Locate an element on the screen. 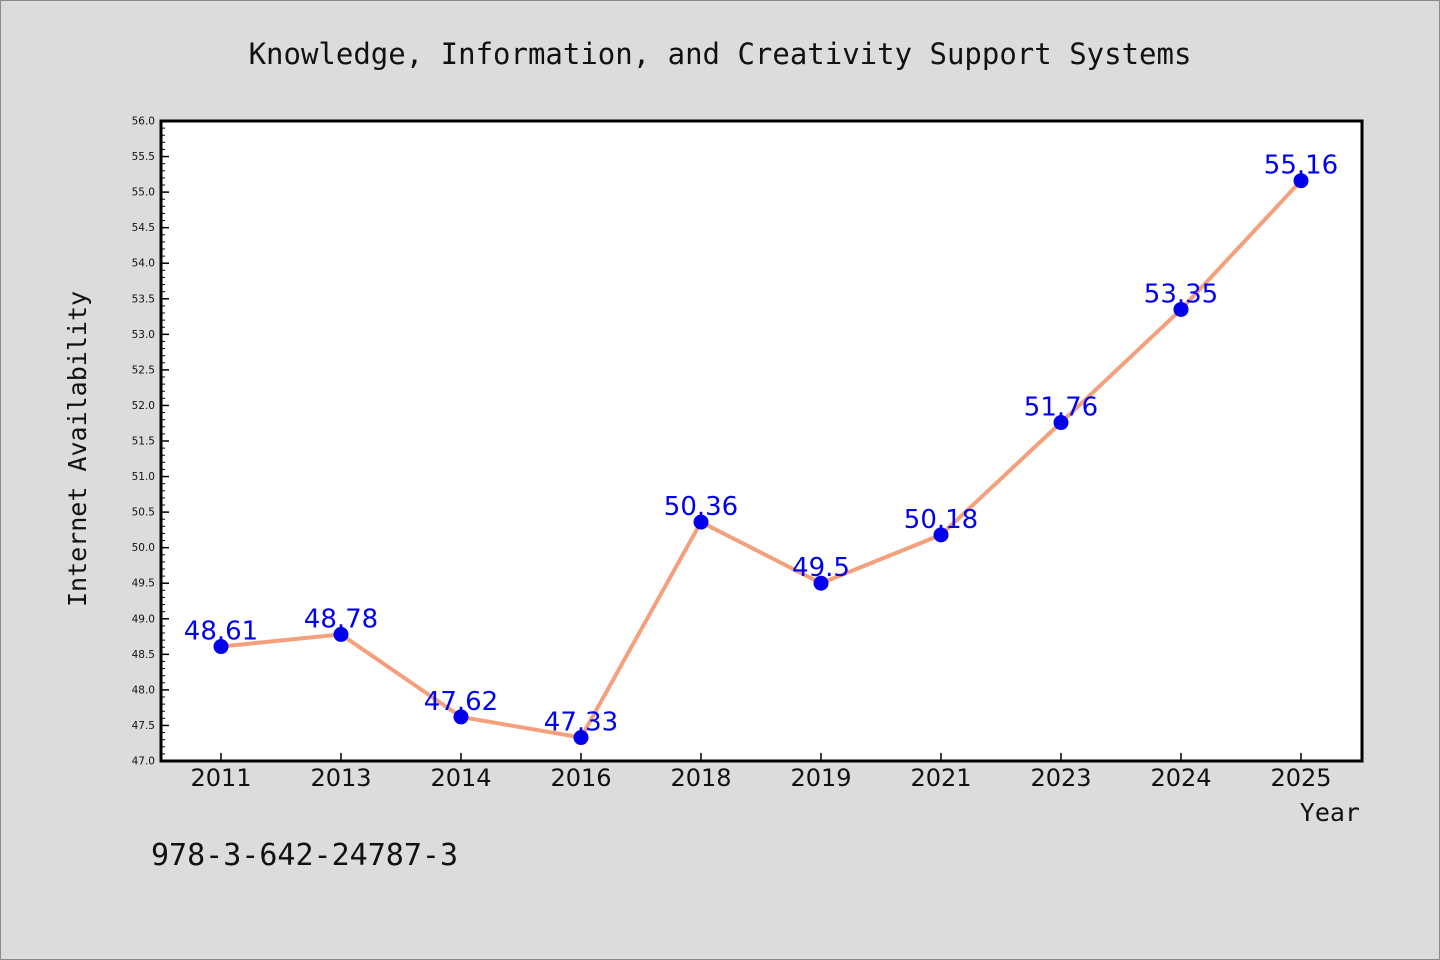 This screenshot has height=960, width=1440. y-tick-label: 52.5 is located at coordinates (143, 370).